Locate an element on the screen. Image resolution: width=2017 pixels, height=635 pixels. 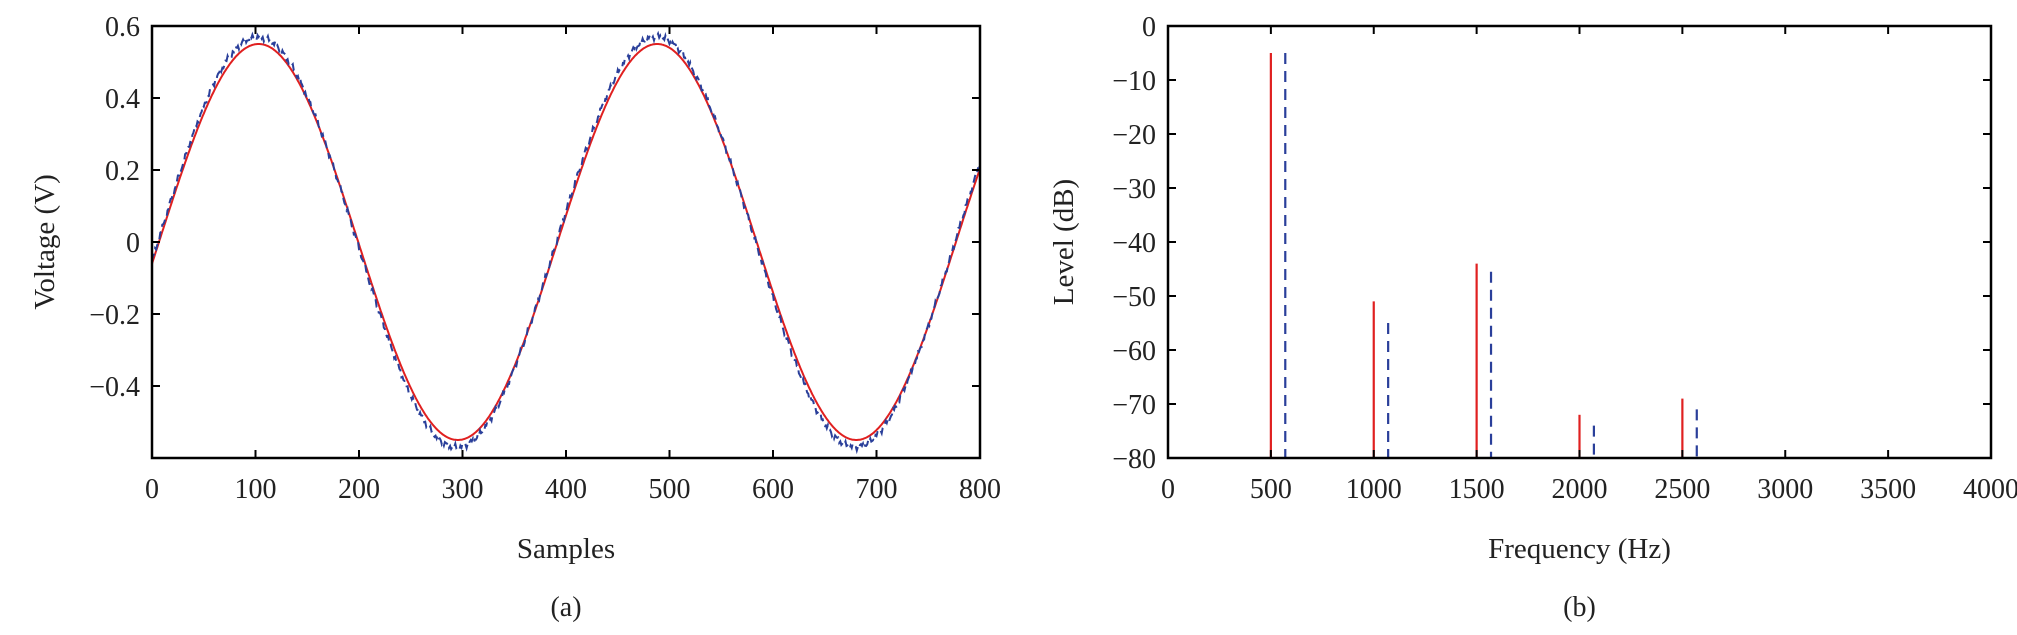
x-axis-label: Frequency (Hz) is located at coordinates (1579, 549).